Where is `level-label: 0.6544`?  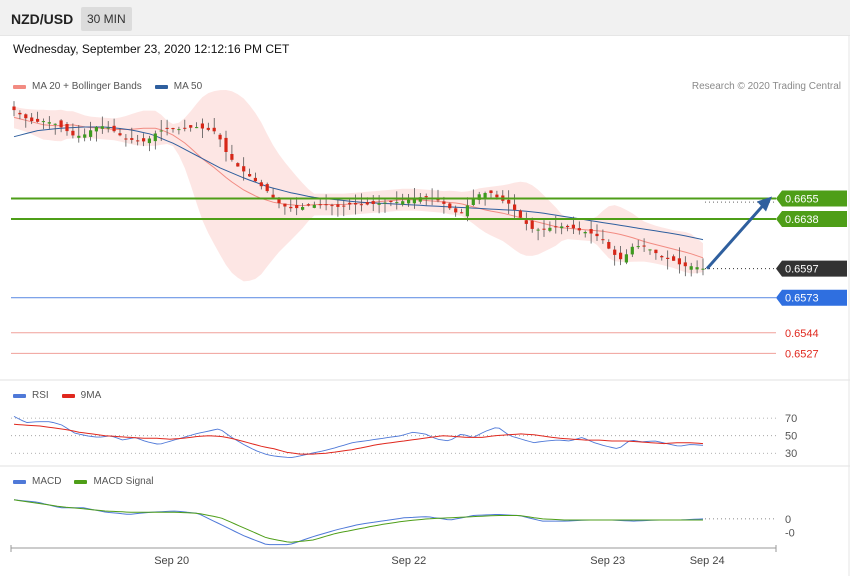 level-label: 0.6544 is located at coordinates (802, 334).